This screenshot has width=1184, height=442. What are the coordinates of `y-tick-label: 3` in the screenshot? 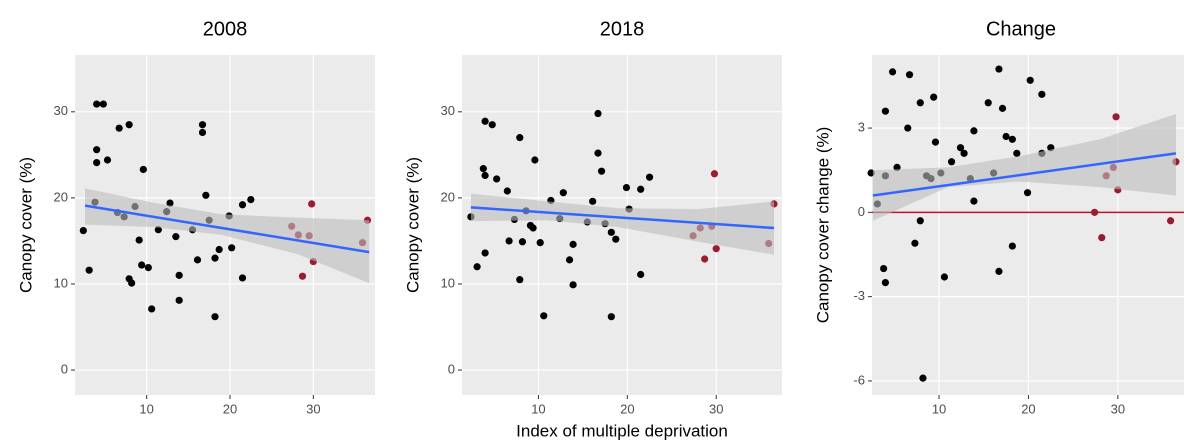 It's located at (861, 126).